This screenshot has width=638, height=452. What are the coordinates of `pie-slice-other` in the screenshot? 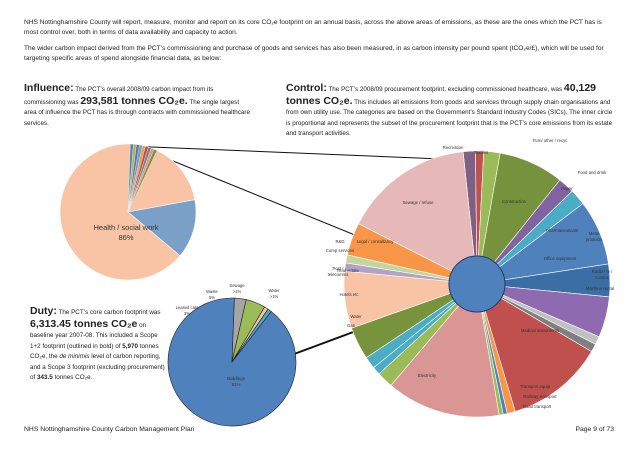 It's located at (162, 228).